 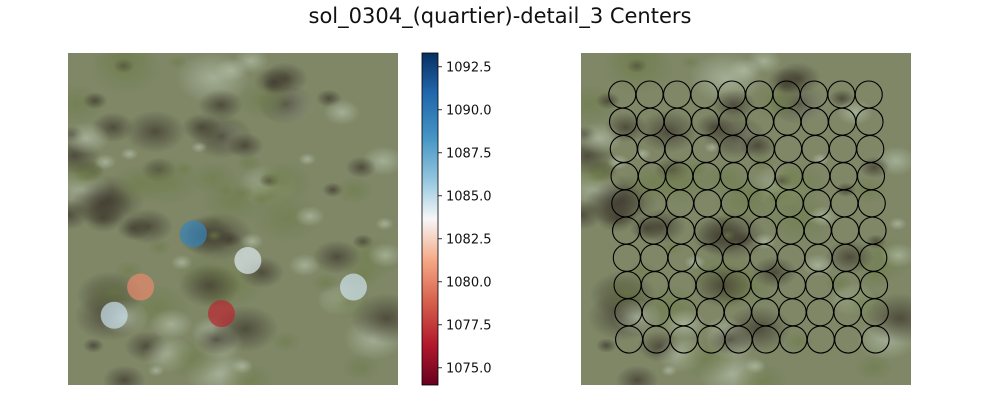 I want to click on colorbar-tick-label-3: 1080.0, so click(x=469, y=282).